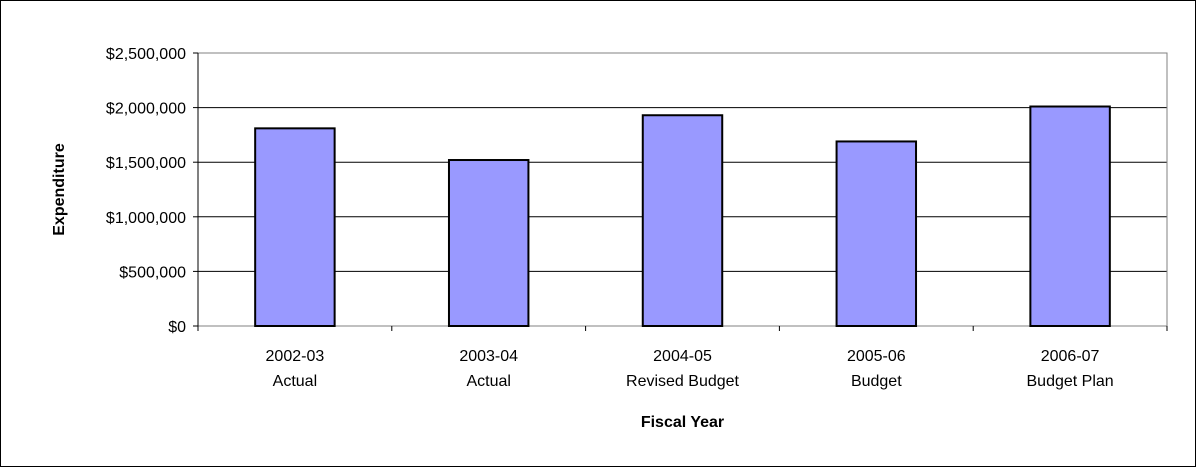  I want to click on y-tick-label: $2,500,000, so click(146, 54).